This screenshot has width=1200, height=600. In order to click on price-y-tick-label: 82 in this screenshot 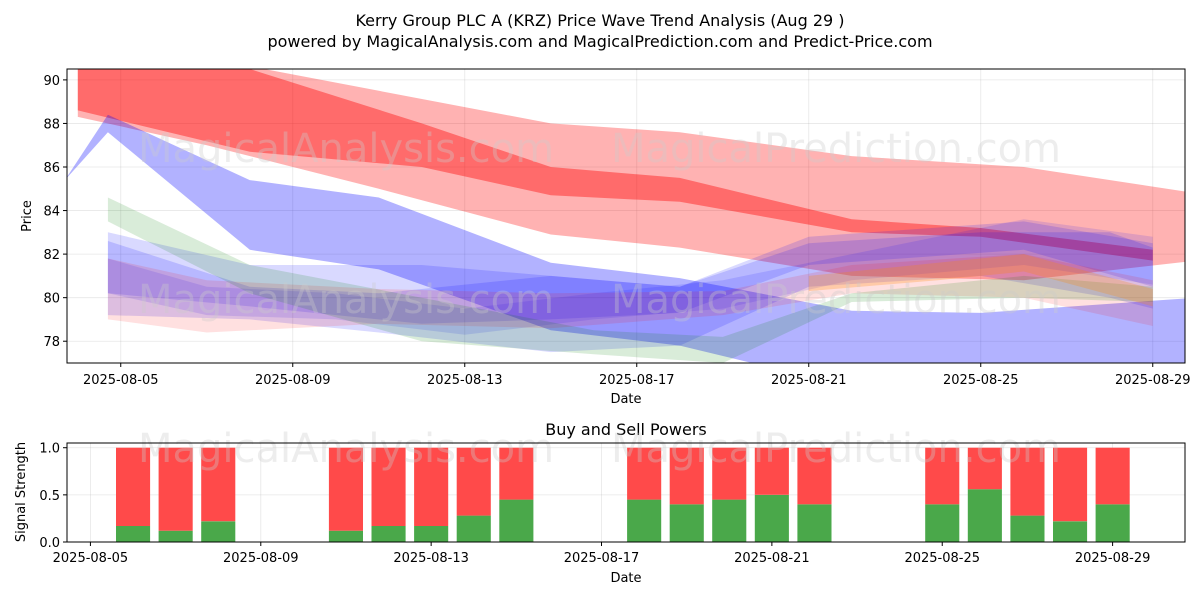, I will do `click(51, 255)`.